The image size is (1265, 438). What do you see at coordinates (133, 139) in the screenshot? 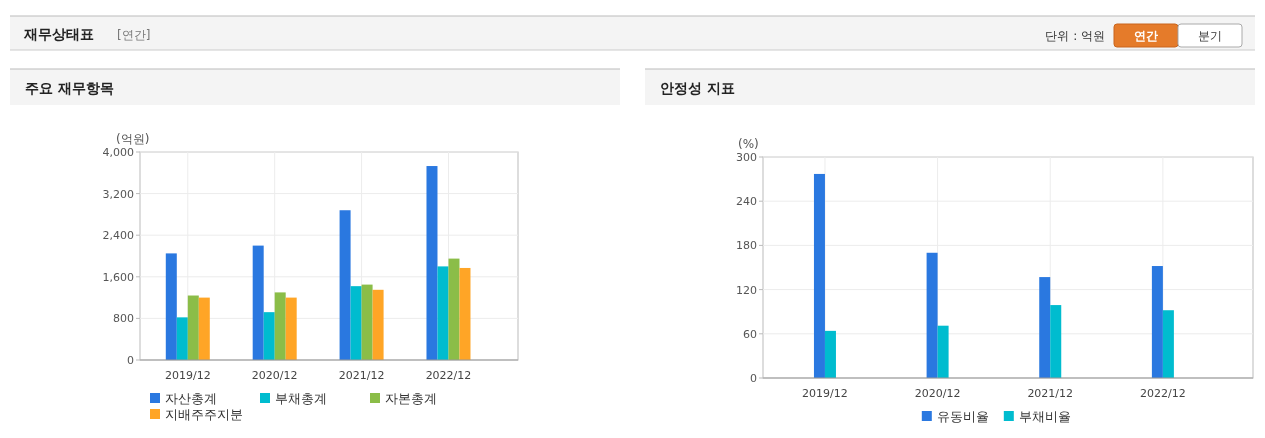
I see `y-axis-title: (억원)` at bounding box center [133, 139].